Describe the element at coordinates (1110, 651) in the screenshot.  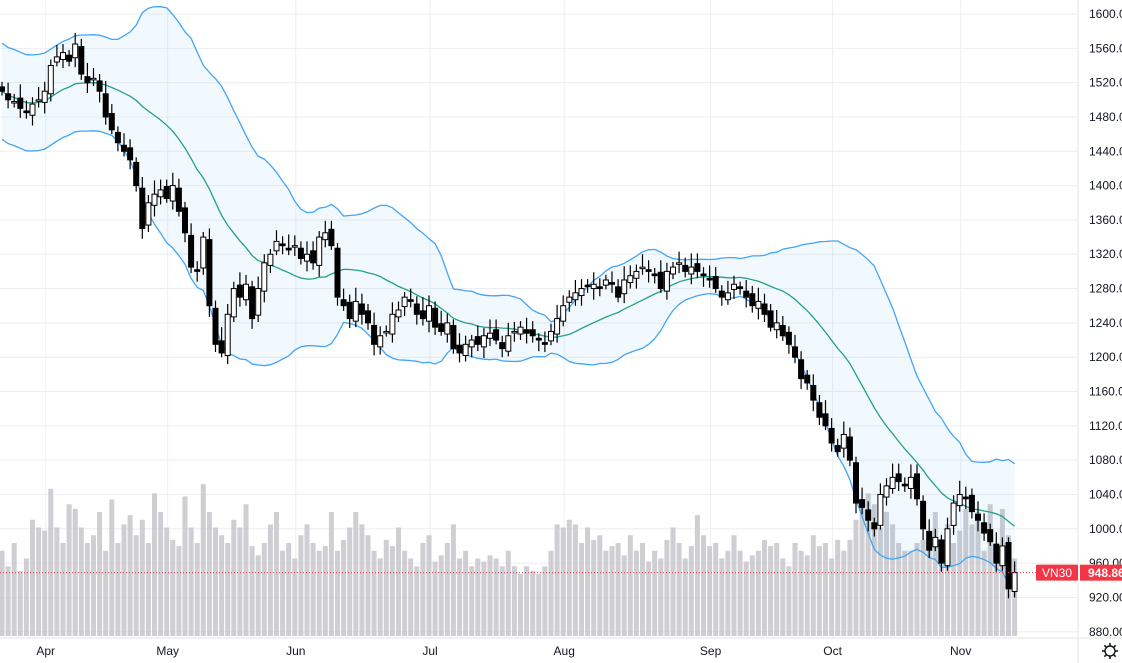
I see `settings-gear-icon` at that location.